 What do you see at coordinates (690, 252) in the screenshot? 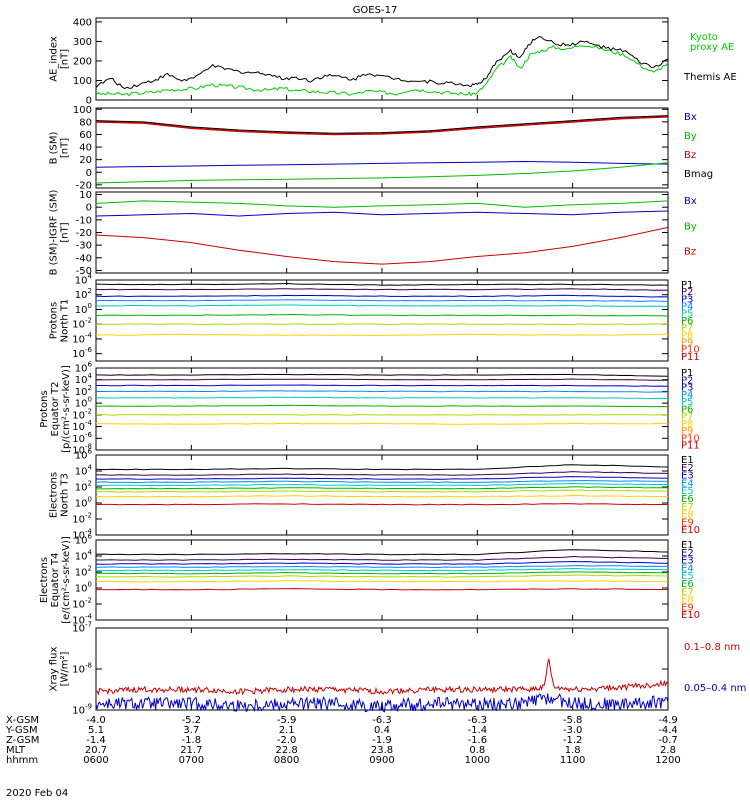
I see `legend-item: Bz` at bounding box center [690, 252].